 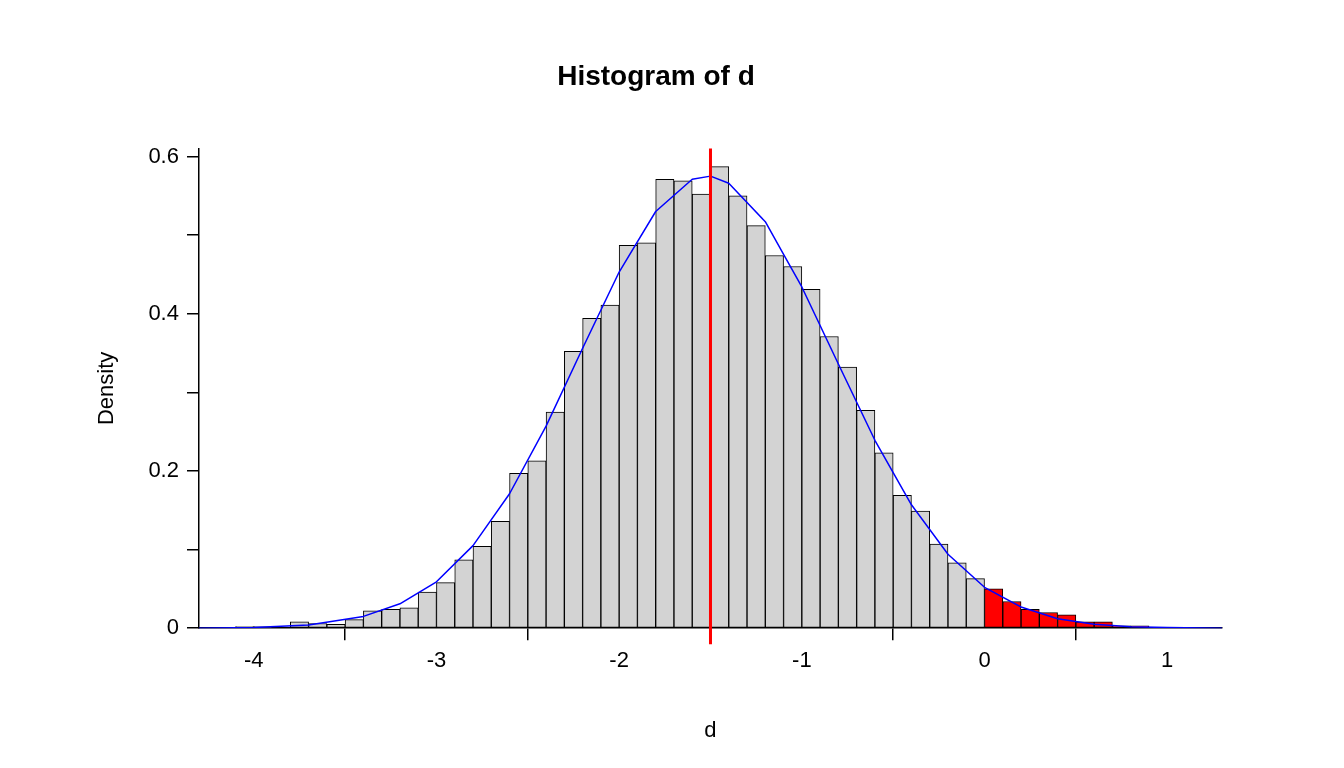 I want to click on x-axis-title: d, so click(x=710, y=729).